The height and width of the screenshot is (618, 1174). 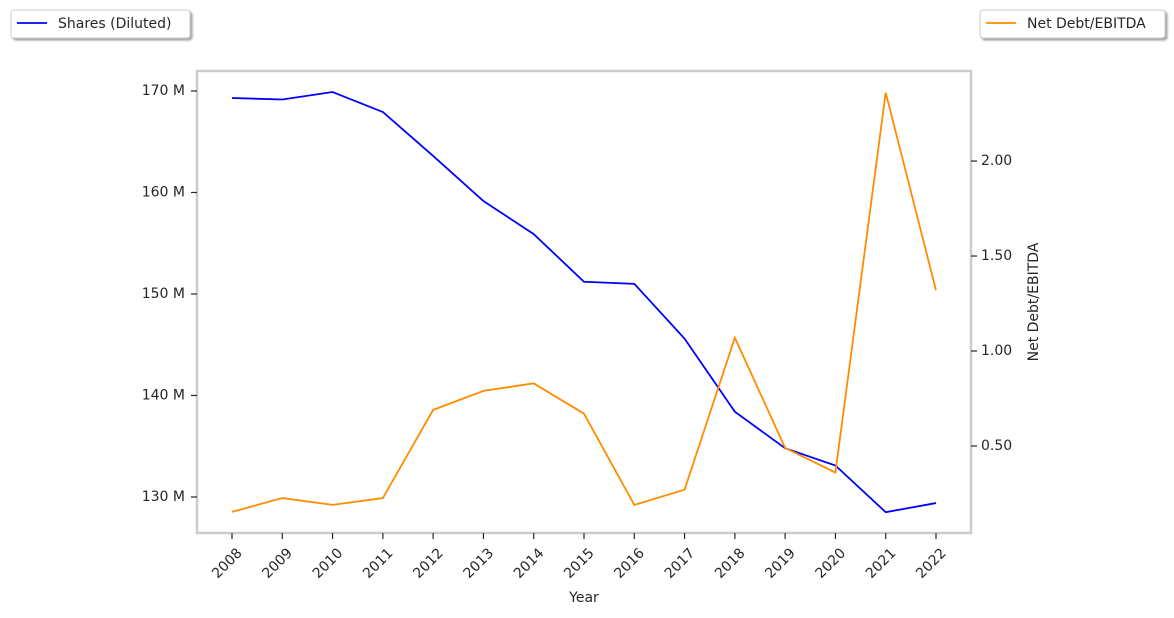 What do you see at coordinates (1086, 24) in the screenshot?
I see `legend-label: Net Debt/EBITDA` at bounding box center [1086, 24].